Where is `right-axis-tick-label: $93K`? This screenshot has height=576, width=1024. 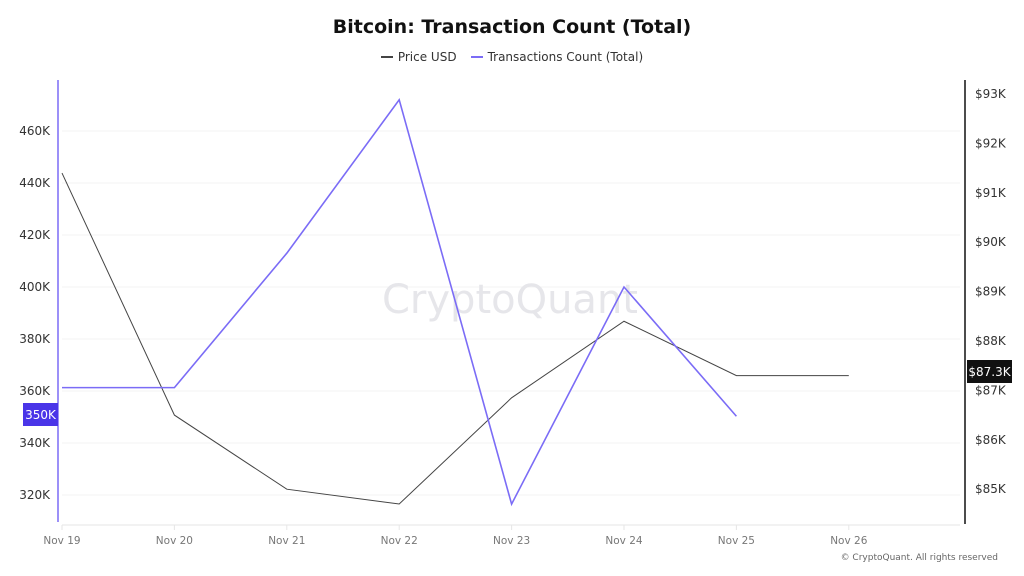 right-axis-tick-label: $93K is located at coordinates (991, 94).